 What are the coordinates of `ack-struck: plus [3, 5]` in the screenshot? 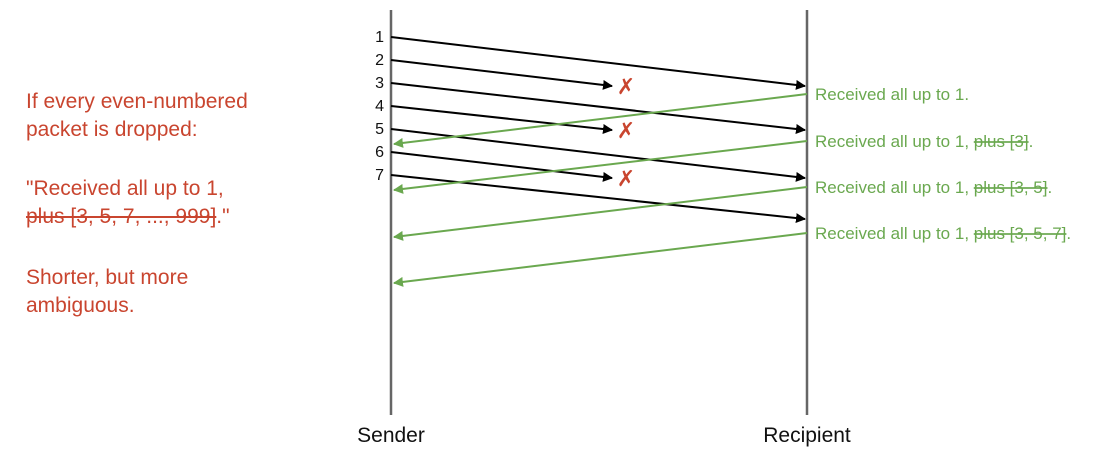 It's located at (1011, 187).